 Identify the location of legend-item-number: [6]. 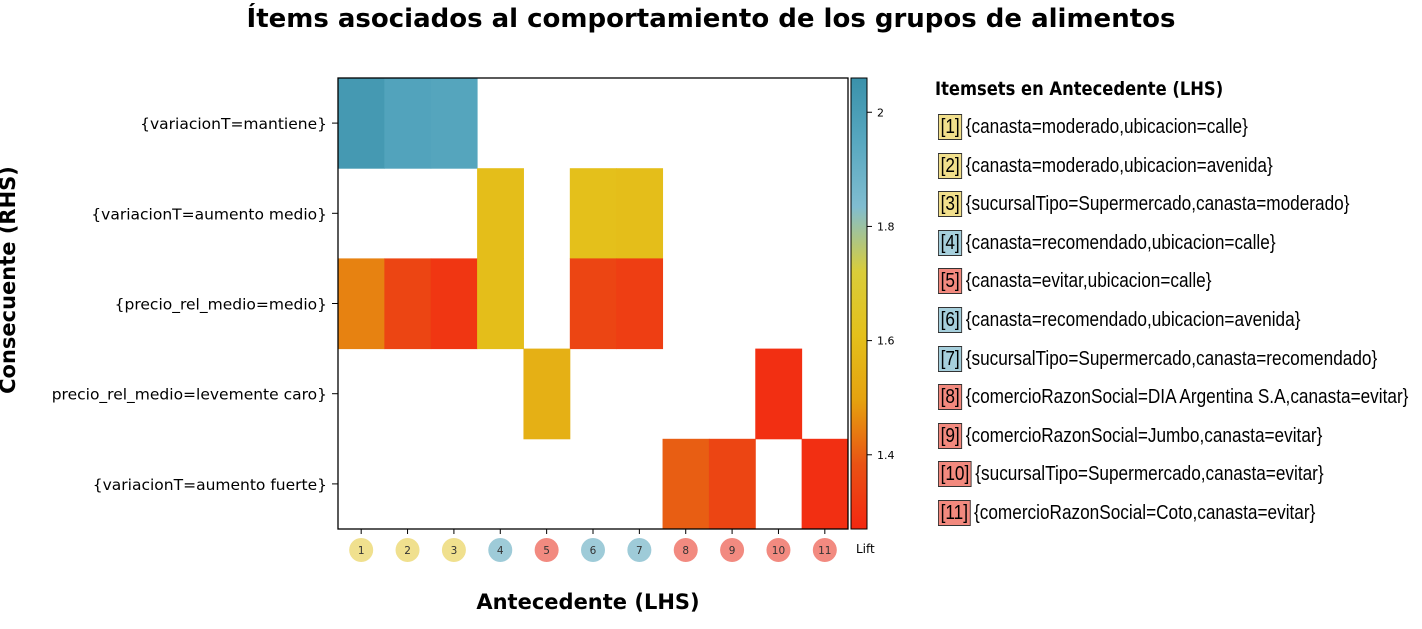
(950, 319).